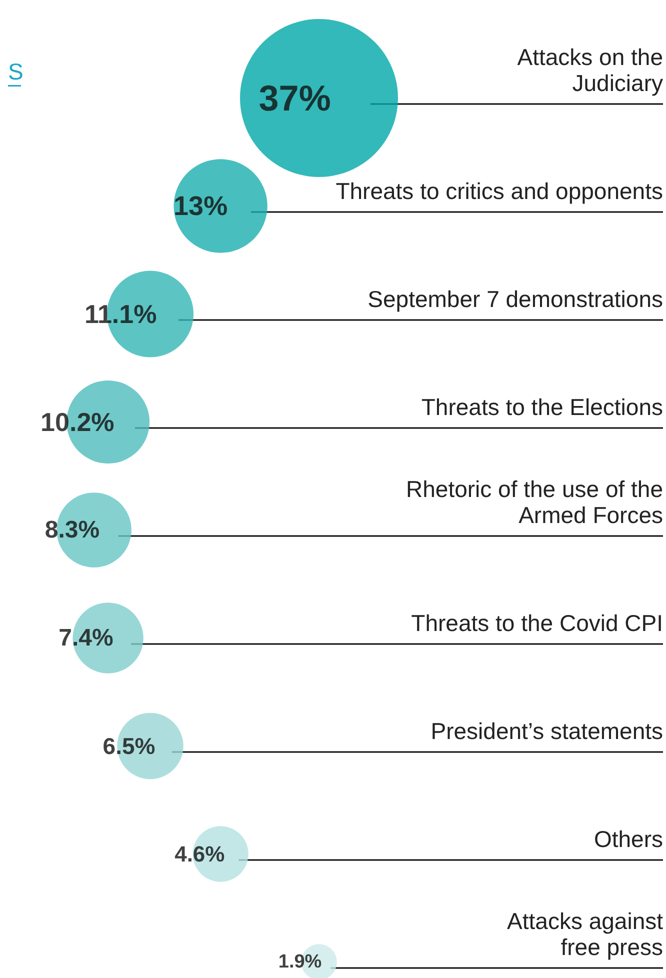 This screenshot has width=666, height=978. What do you see at coordinates (537, 623) in the screenshot?
I see `category-label: Threats to the Covid CPI` at bounding box center [537, 623].